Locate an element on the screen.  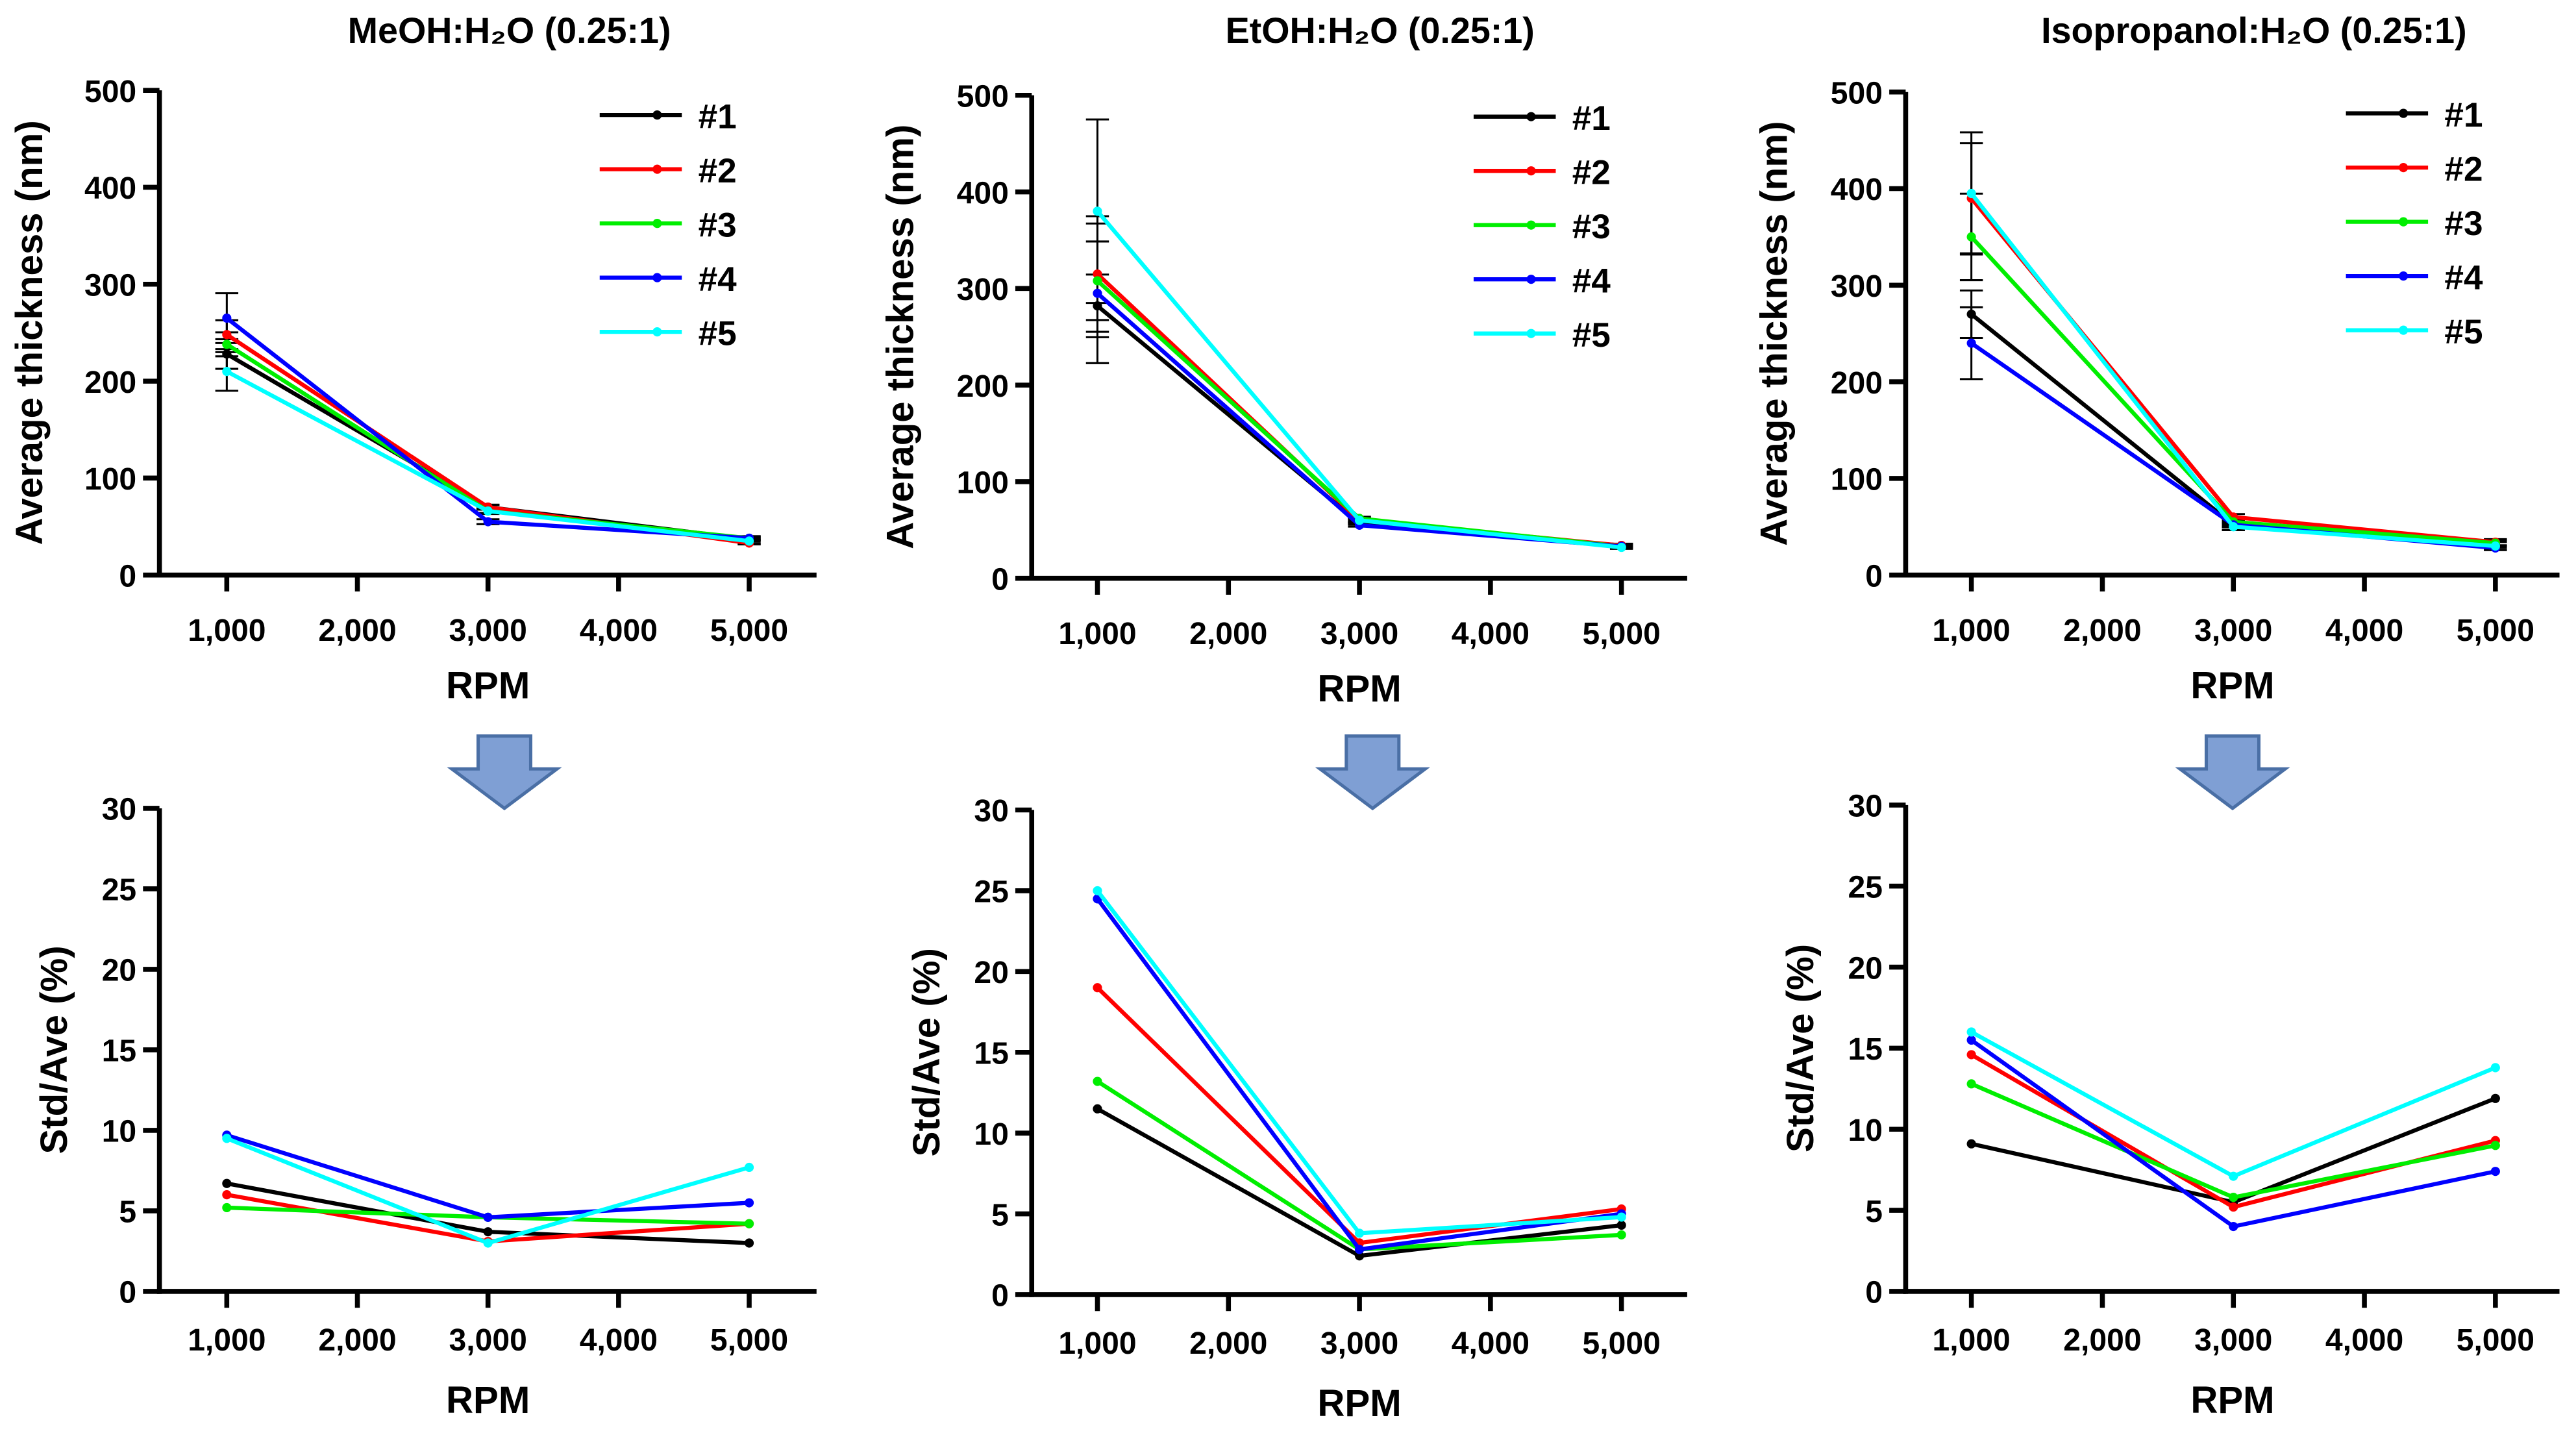
legend-label: #2 is located at coordinates (718, 171).